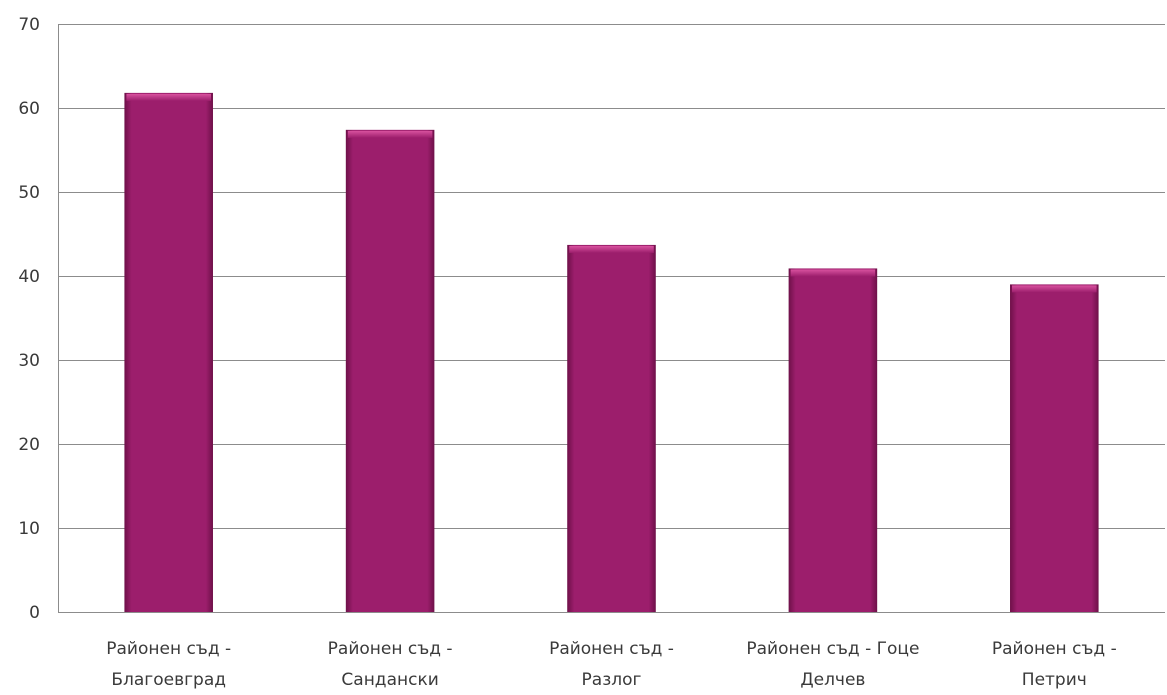 This screenshot has height=695, width=1167. What do you see at coordinates (29, 109) in the screenshot?
I see `y-tick-label: 60` at bounding box center [29, 109].